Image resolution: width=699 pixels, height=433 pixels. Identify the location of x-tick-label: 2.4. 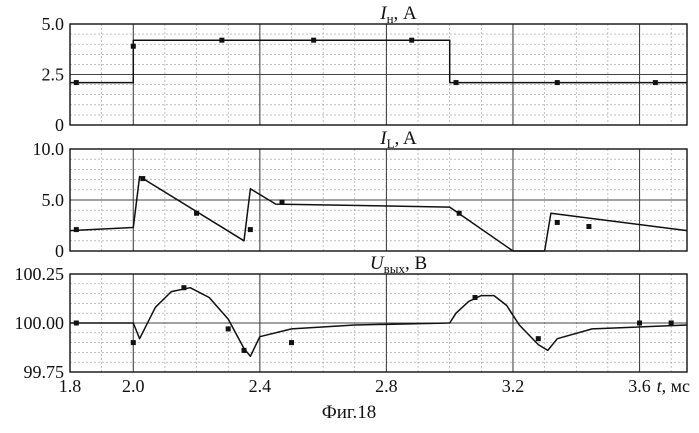
(260, 386).